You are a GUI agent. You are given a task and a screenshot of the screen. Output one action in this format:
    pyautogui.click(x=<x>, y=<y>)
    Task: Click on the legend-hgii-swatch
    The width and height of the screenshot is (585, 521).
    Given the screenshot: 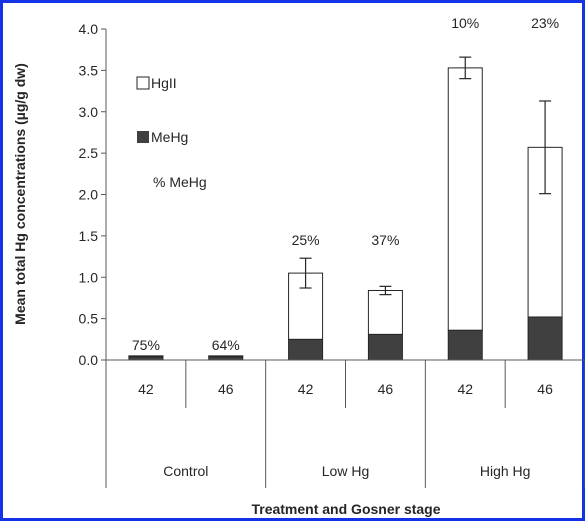 What is the action you would take?
    pyautogui.click(x=143, y=83)
    